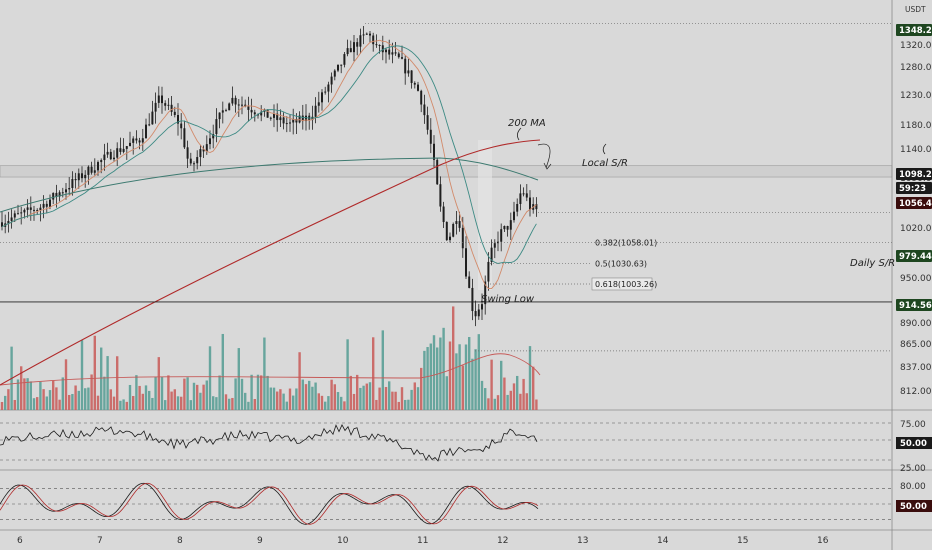 The width and height of the screenshot is (932, 550). I want to click on price-tag-label: 914.56, so click(915, 306).